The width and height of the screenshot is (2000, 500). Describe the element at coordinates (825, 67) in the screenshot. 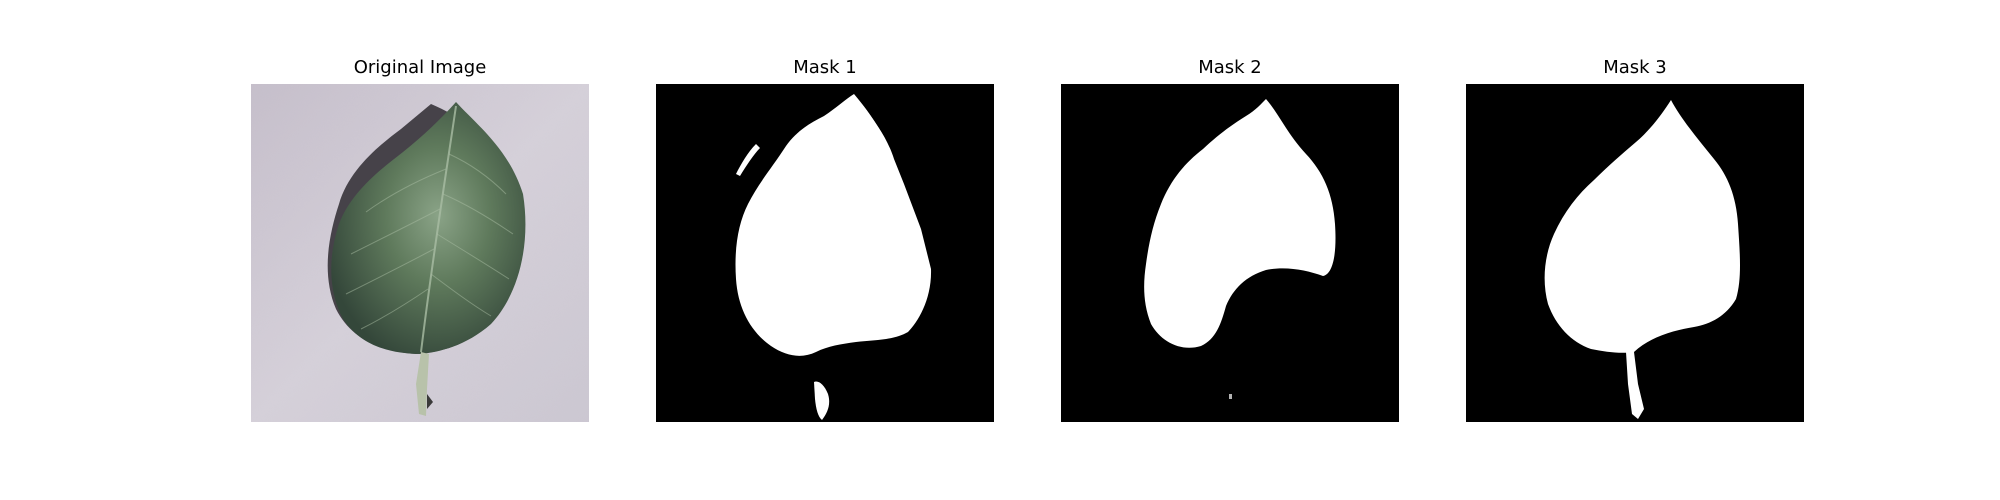

I see `mask-1-title: Mask 1` at that location.